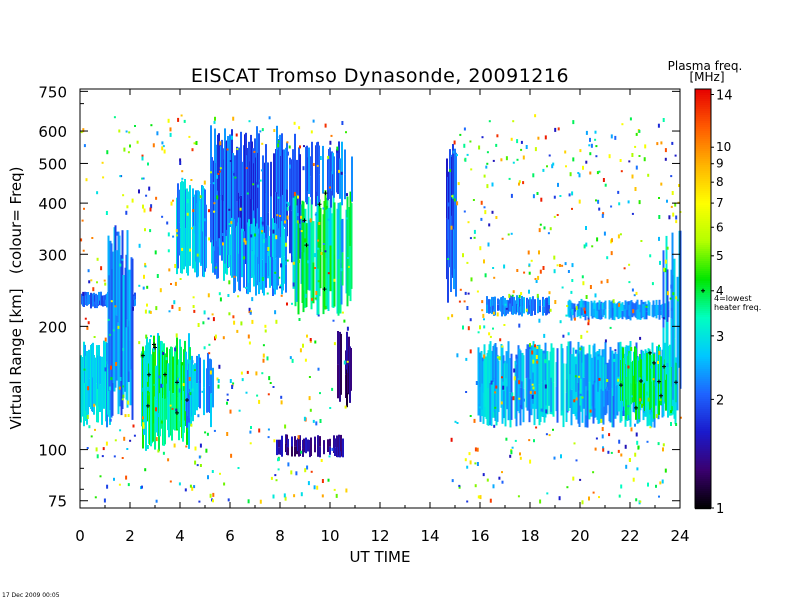 The height and width of the screenshot is (600, 800). What do you see at coordinates (52, 132) in the screenshot?
I see `y-tick-label-600: 600` at bounding box center [52, 132].